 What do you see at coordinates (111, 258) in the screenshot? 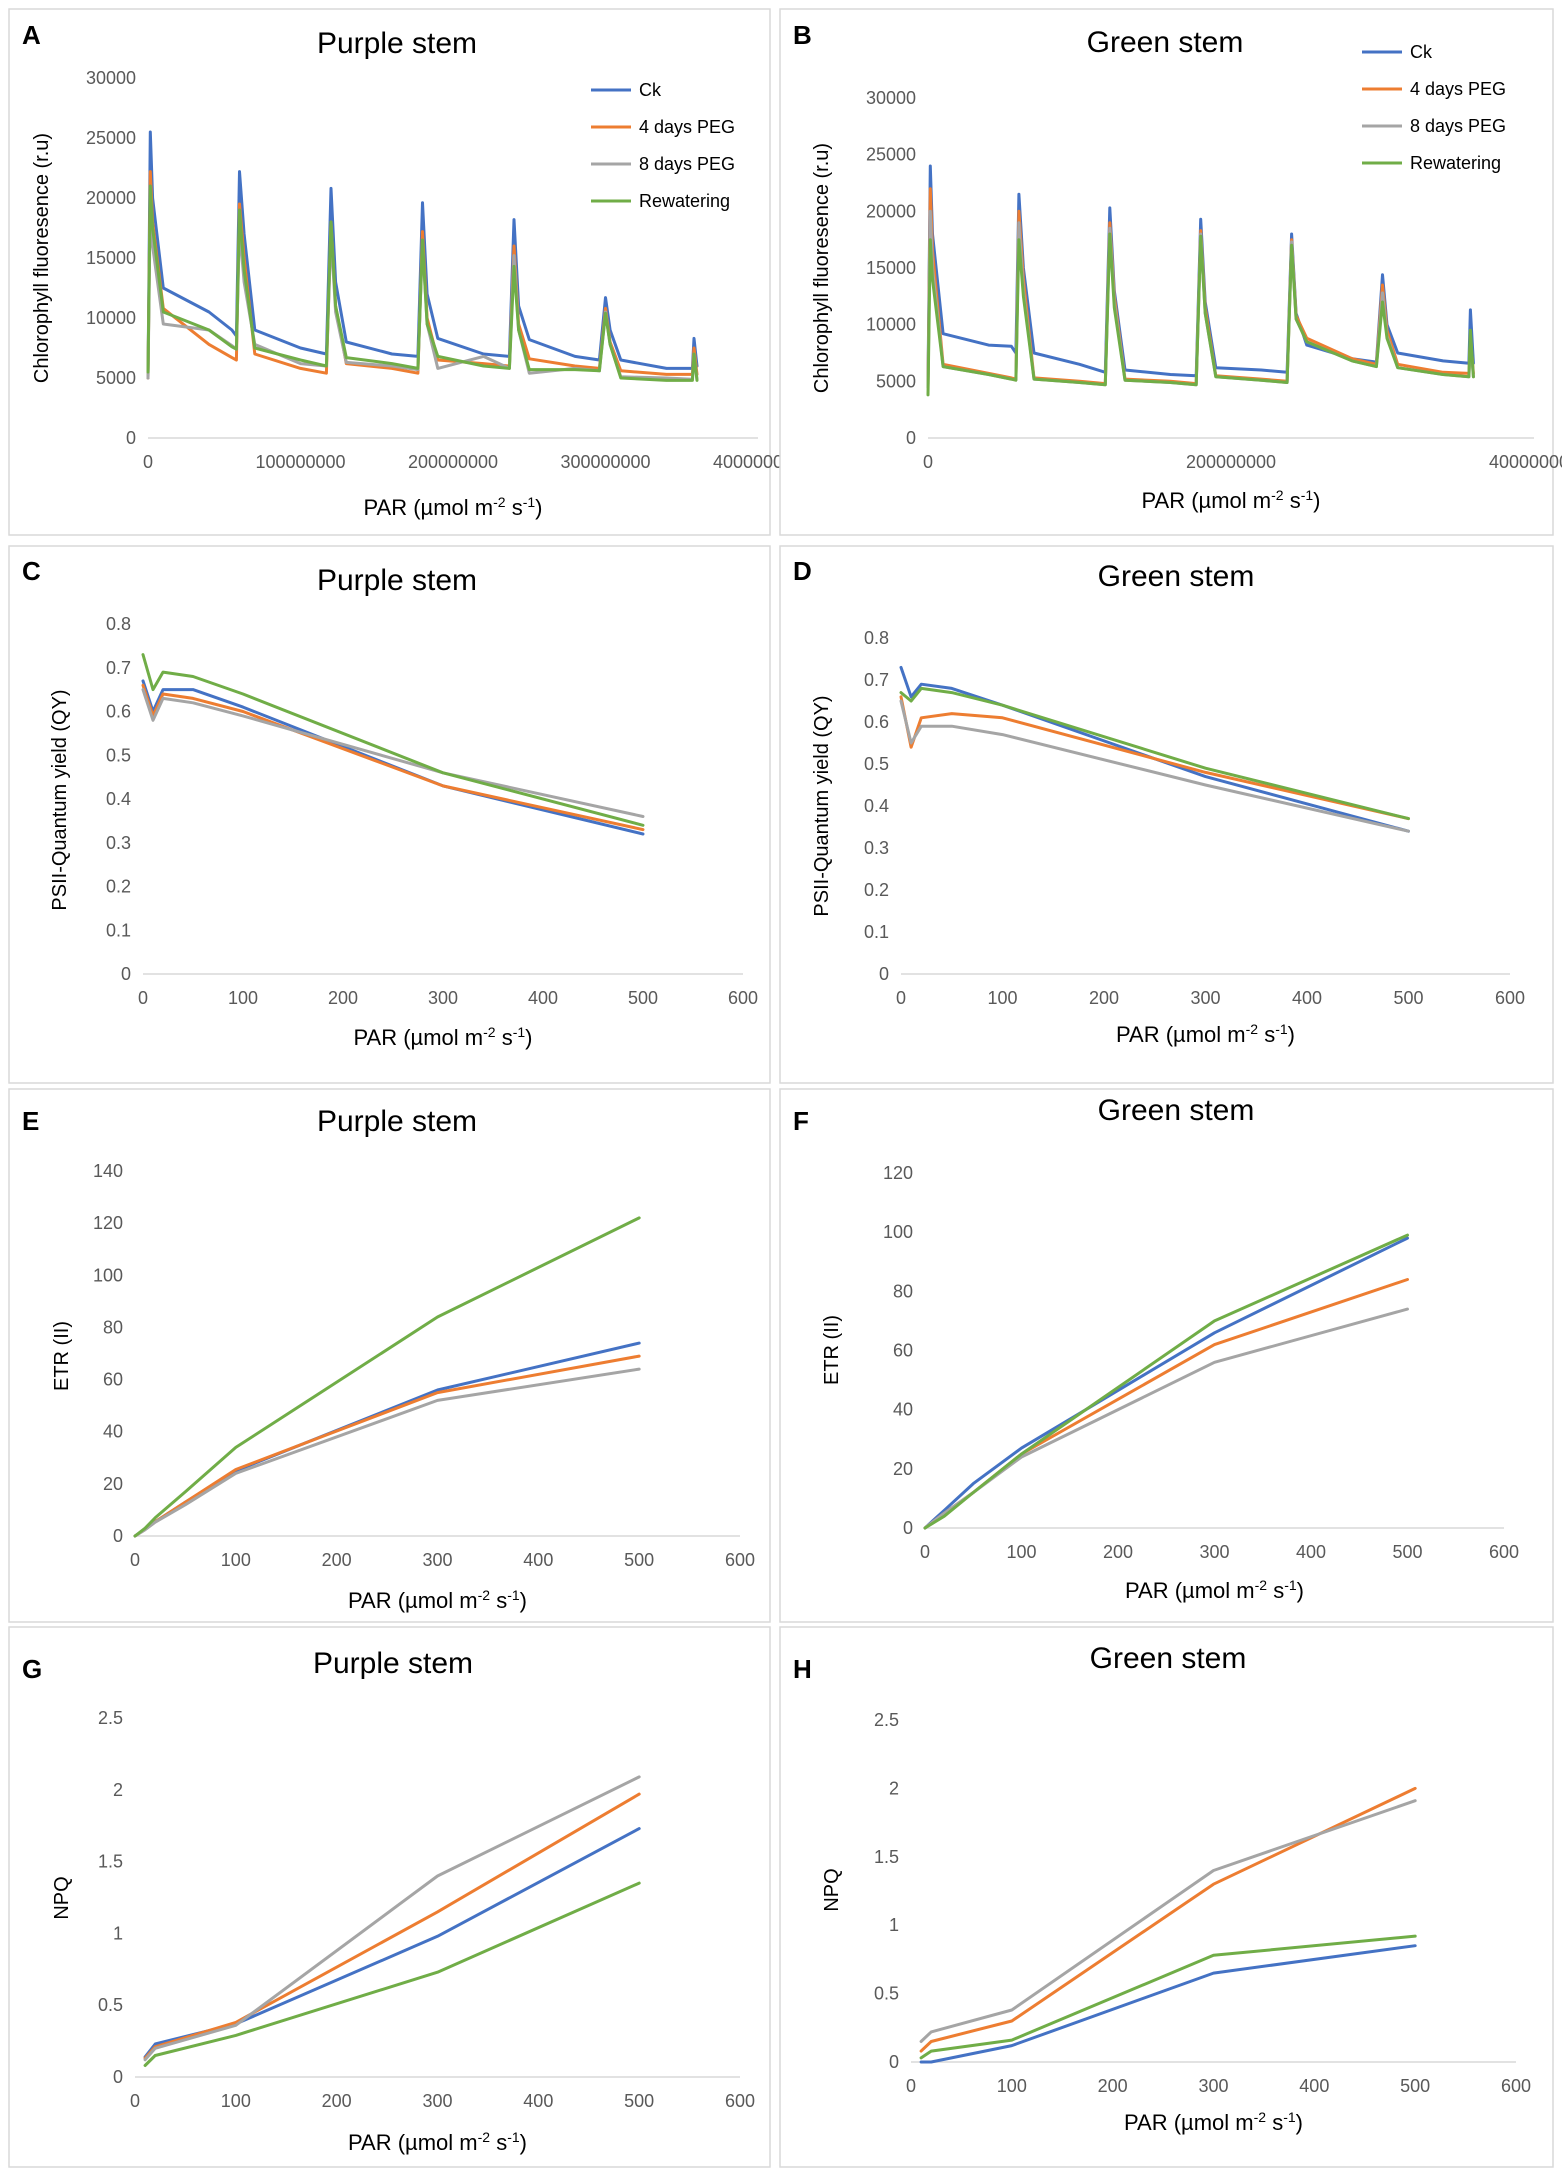
I see `y-tick-label: 15000` at bounding box center [111, 258].